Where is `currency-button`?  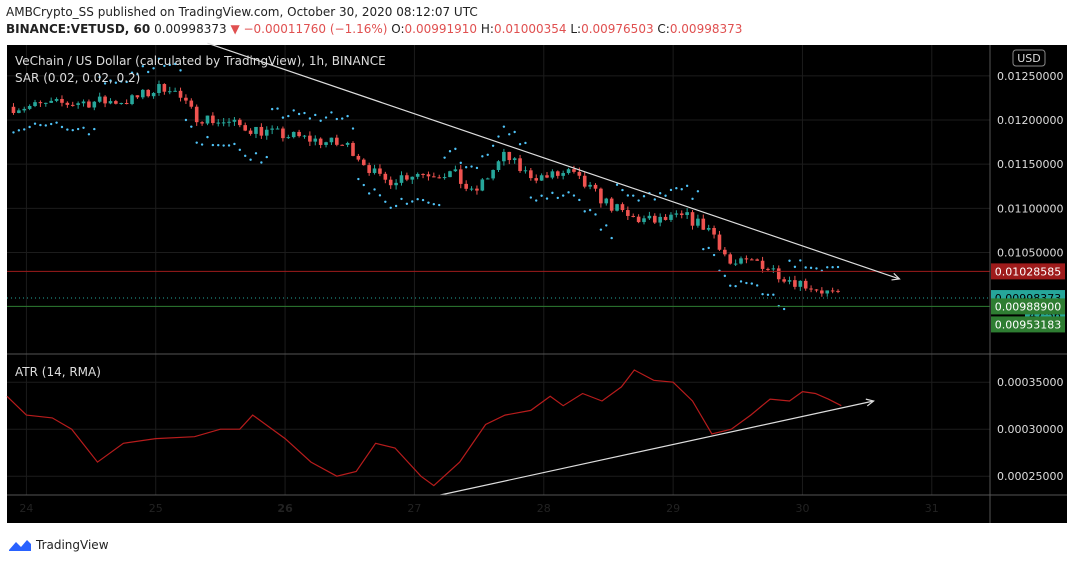
currency-button is located at coordinates (1029, 58).